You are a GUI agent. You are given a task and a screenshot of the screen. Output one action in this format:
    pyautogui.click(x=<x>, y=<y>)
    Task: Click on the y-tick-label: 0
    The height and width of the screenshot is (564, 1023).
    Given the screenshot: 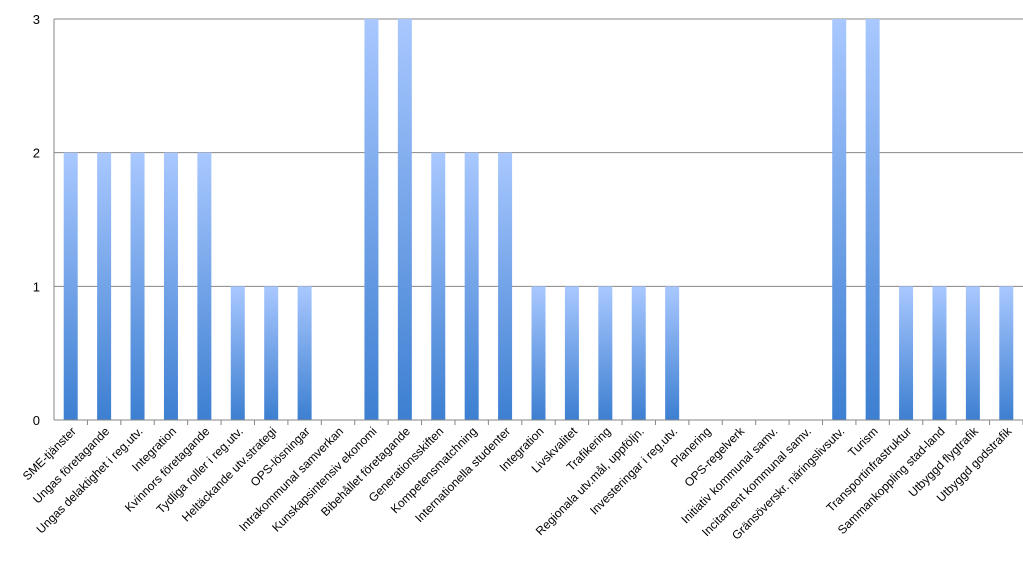 What is the action you would take?
    pyautogui.click(x=36, y=420)
    